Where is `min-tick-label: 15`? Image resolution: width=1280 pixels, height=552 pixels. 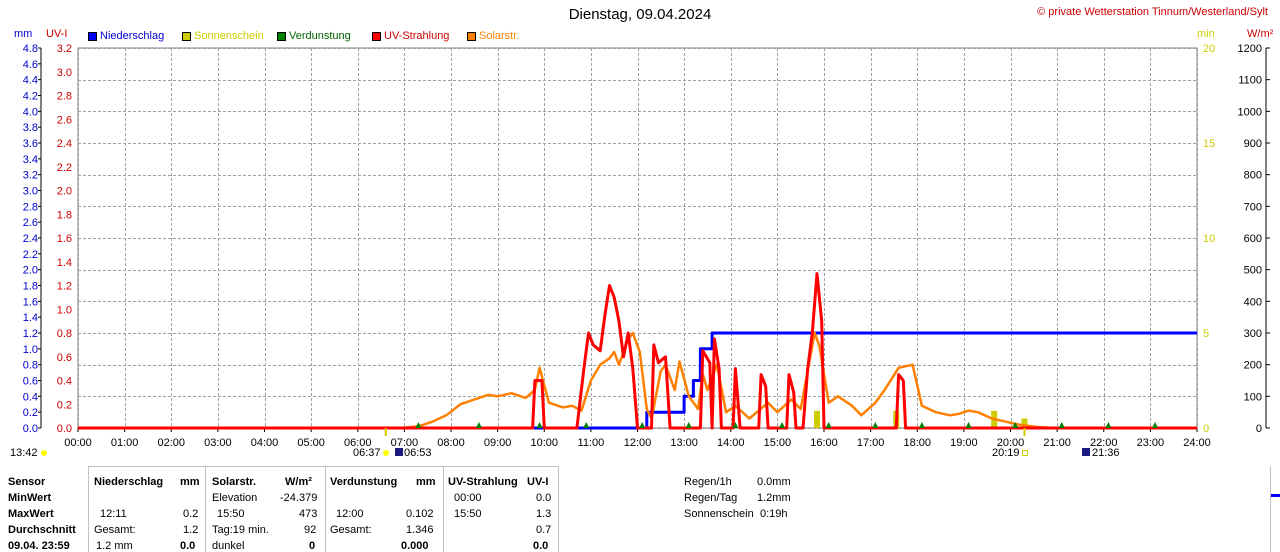 min-tick-label: 15 is located at coordinates (1209, 144).